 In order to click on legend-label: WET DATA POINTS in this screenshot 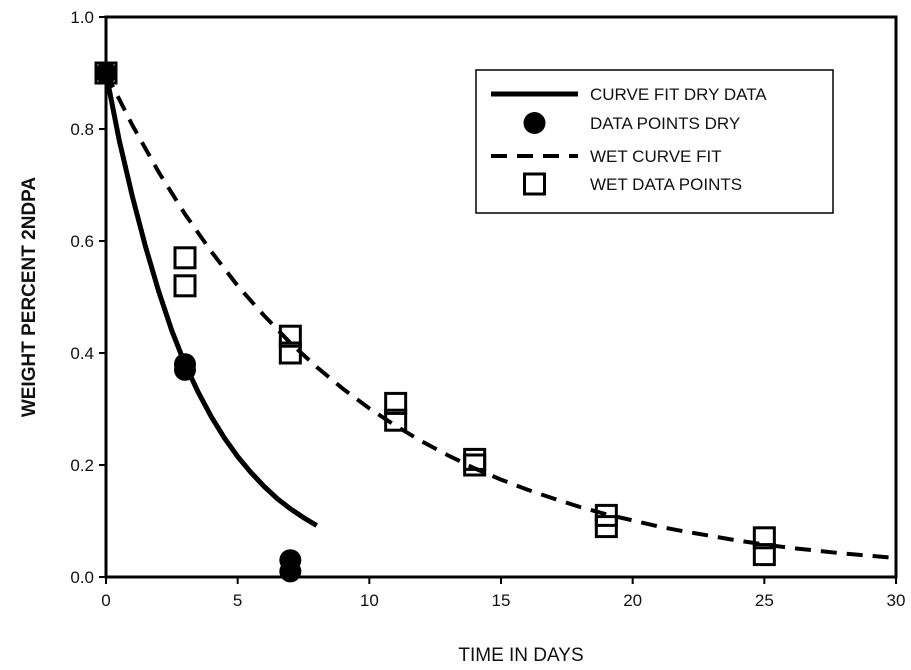, I will do `click(666, 184)`.